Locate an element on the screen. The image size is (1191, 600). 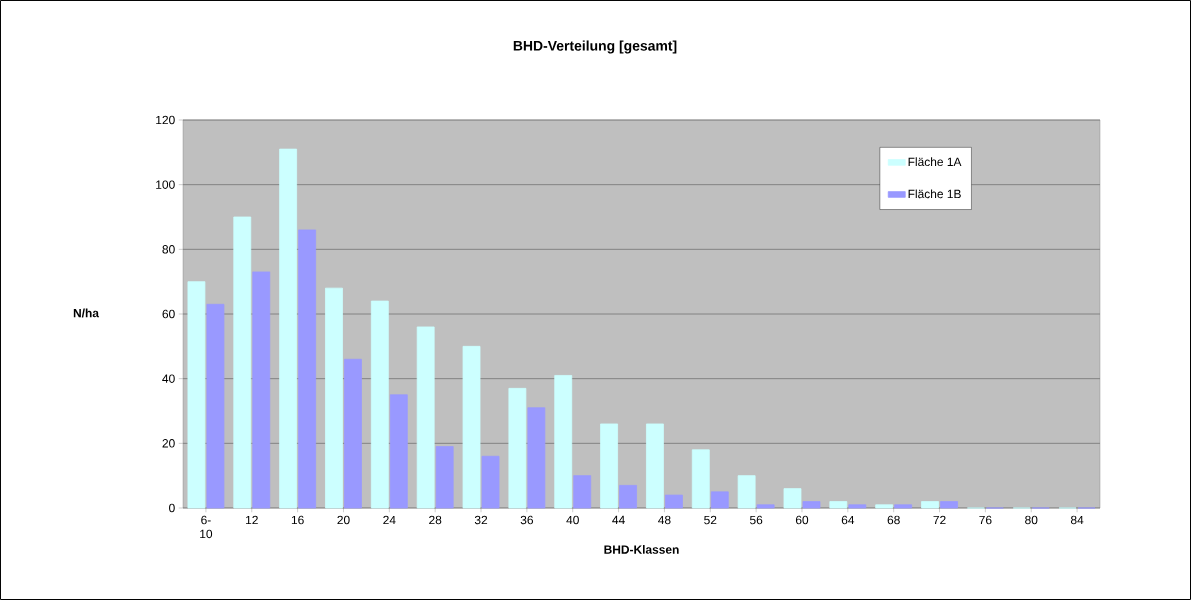
x-tick-label: 28 is located at coordinates (435, 520).